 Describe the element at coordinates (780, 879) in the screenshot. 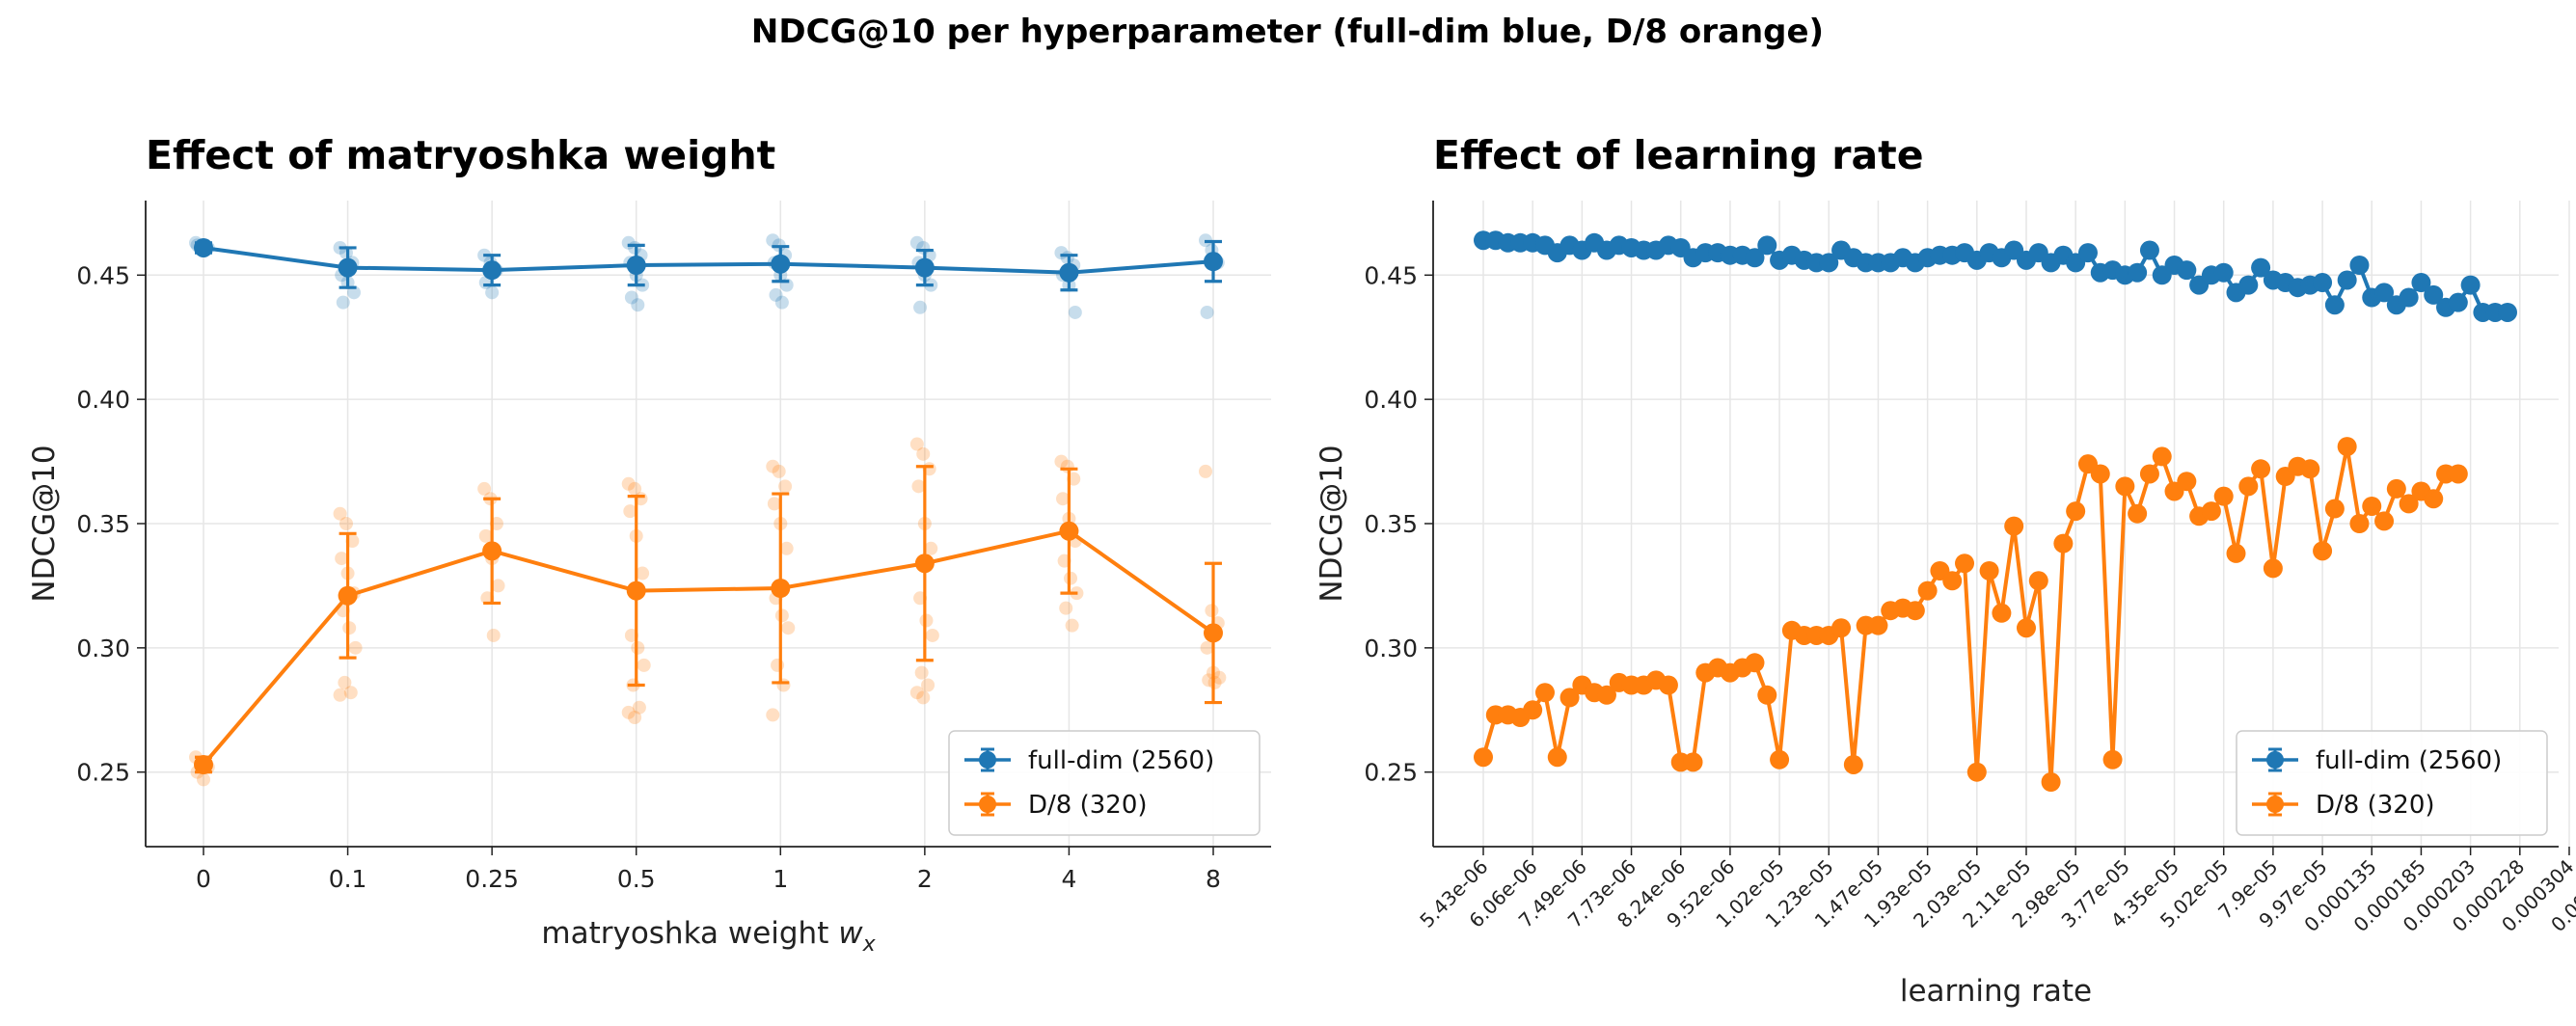

I see `x-tick-label: 1` at that location.